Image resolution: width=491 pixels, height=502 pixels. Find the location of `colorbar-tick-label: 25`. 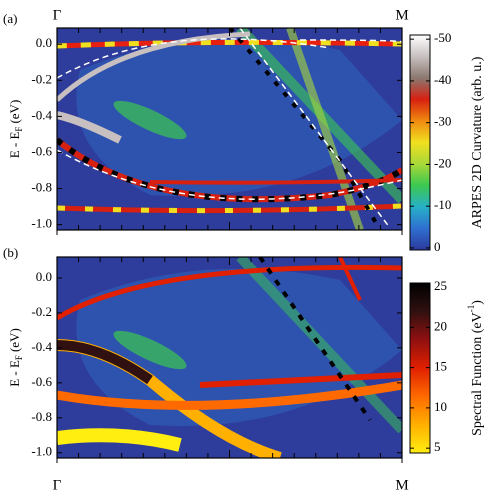

colorbar-tick-label: 25 is located at coordinates (440, 285).